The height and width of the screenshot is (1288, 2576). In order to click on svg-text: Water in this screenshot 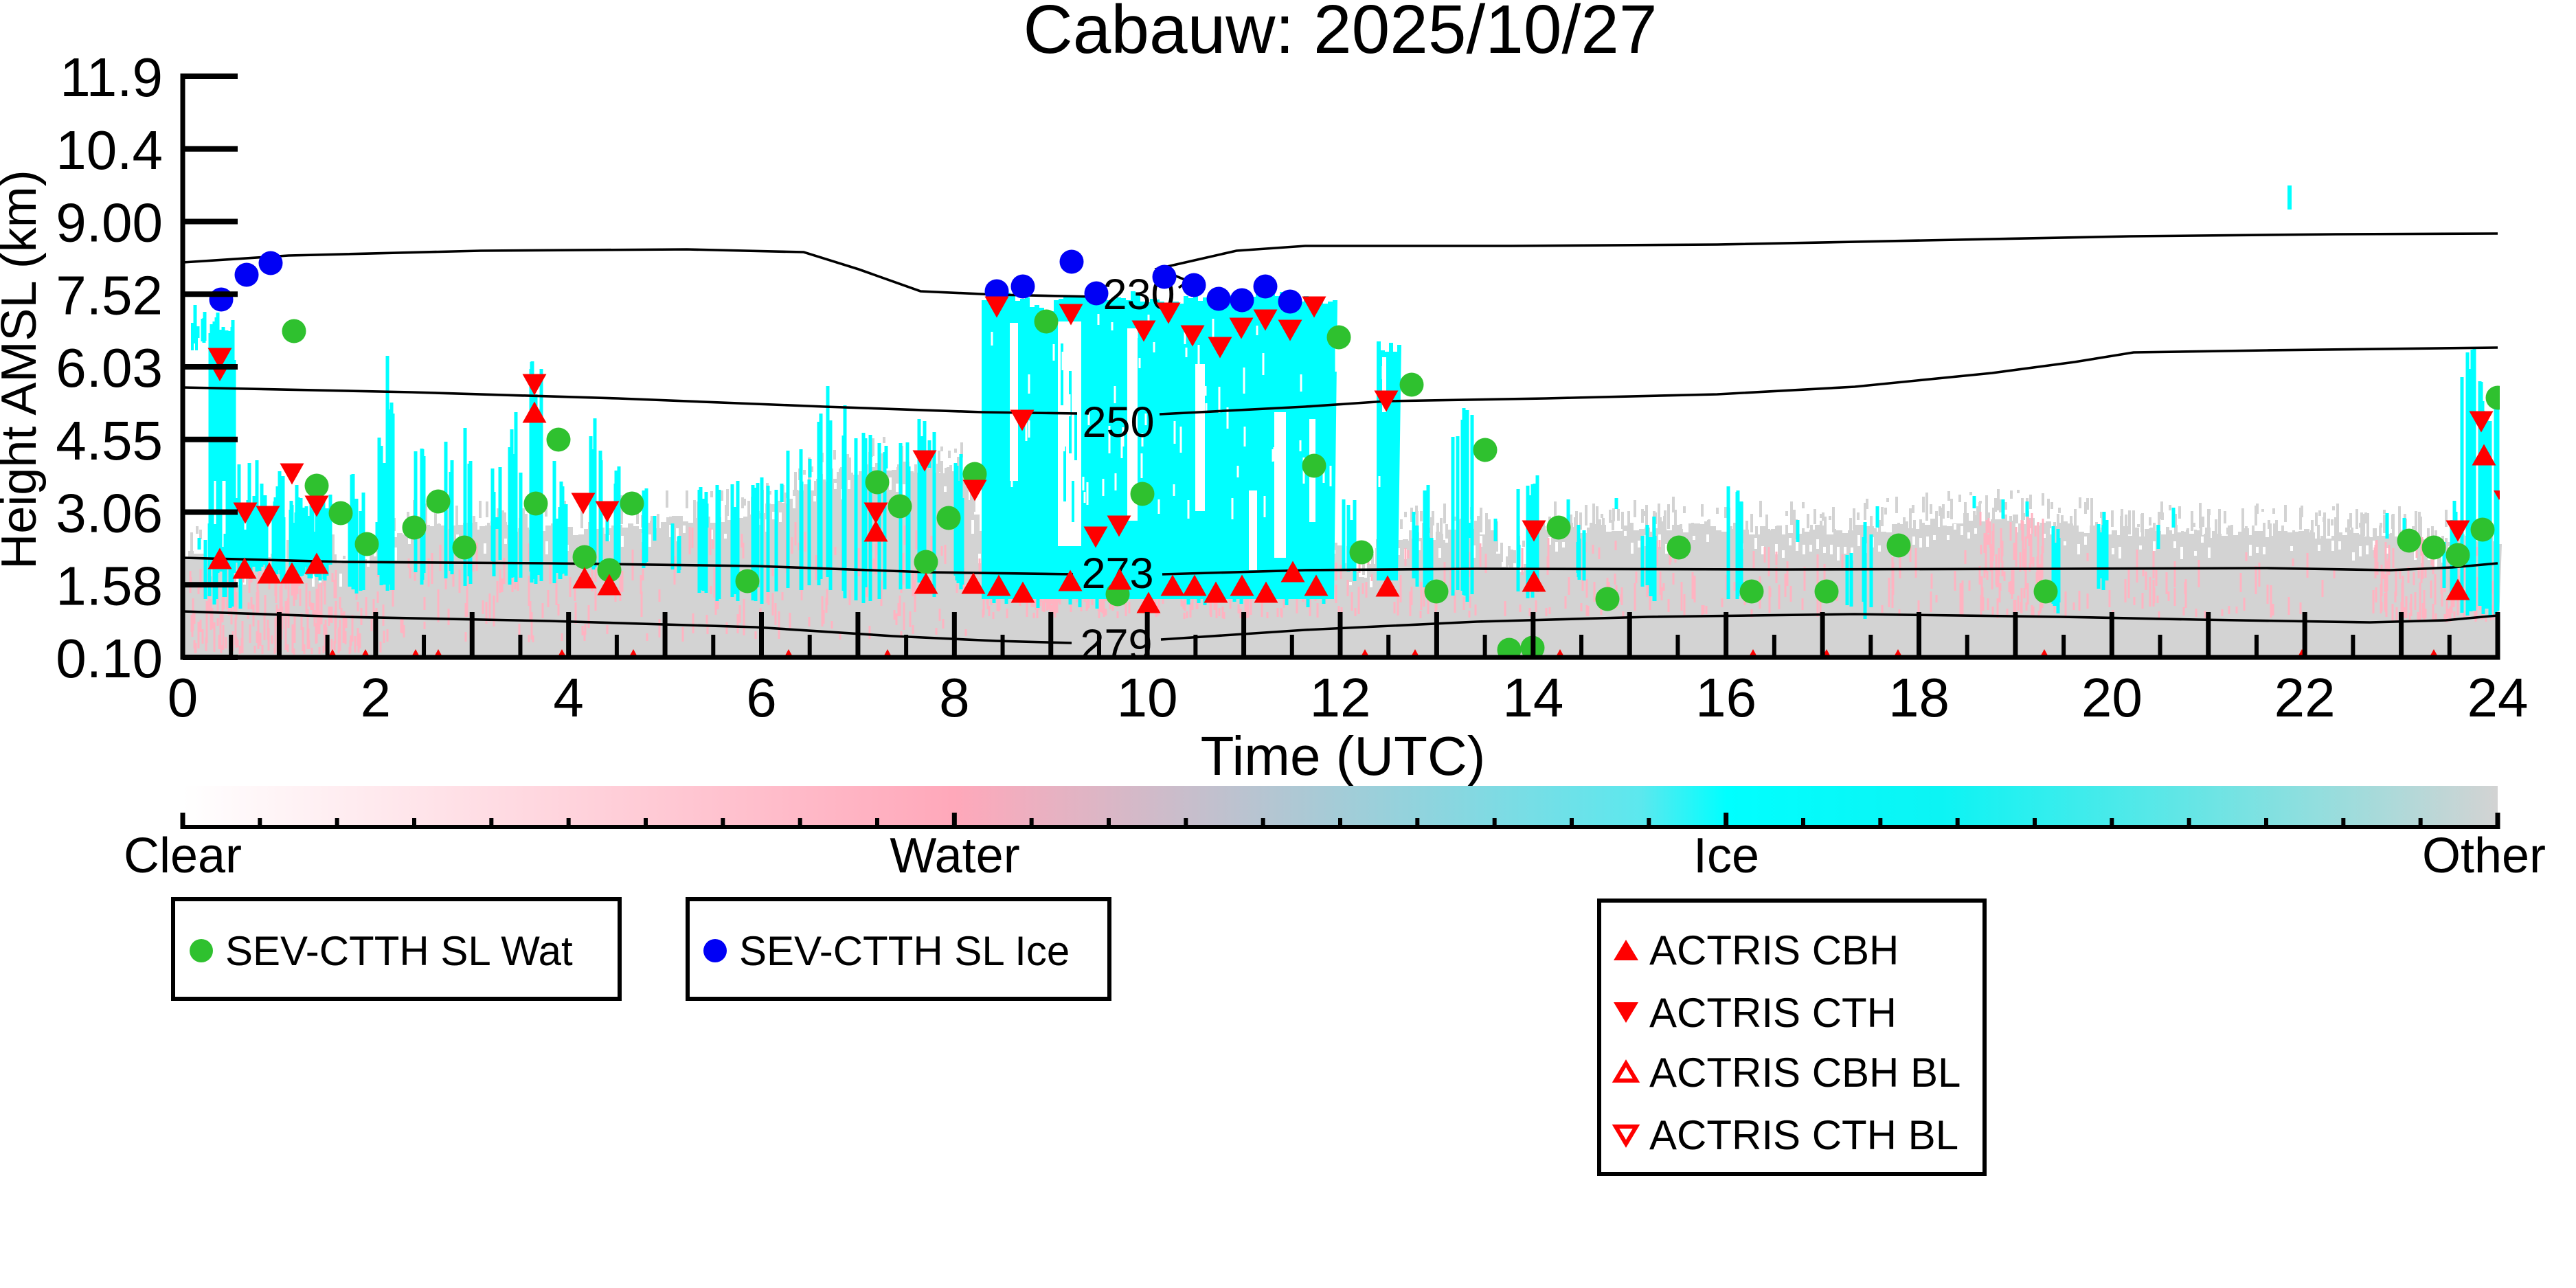, I will do `click(954, 855)`.